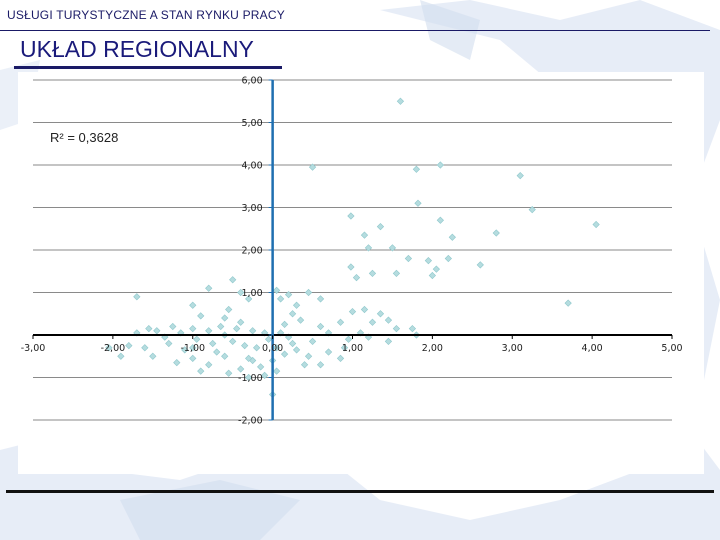 This screenshot has height=540, width=720. What do you see at coordinates (251, 251) in the screenshot?
I see `y-tick-label-4: 2,00` at bounding box center [251, 251].